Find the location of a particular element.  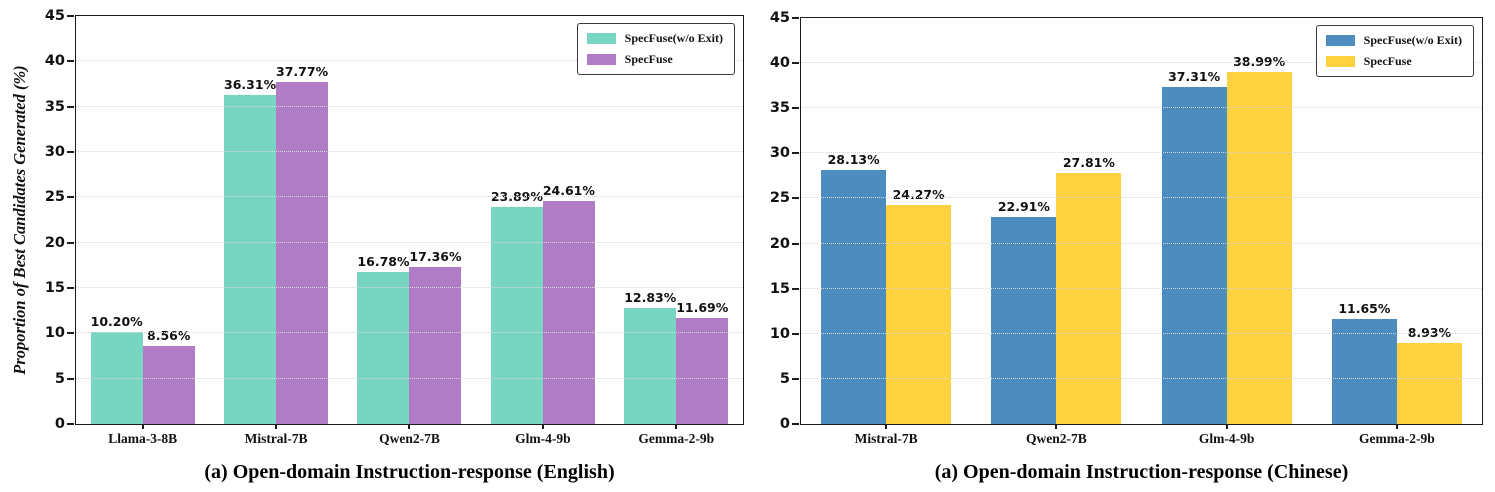

bar-group: 16.78% 17.36% is located at coordinates (409, 220).